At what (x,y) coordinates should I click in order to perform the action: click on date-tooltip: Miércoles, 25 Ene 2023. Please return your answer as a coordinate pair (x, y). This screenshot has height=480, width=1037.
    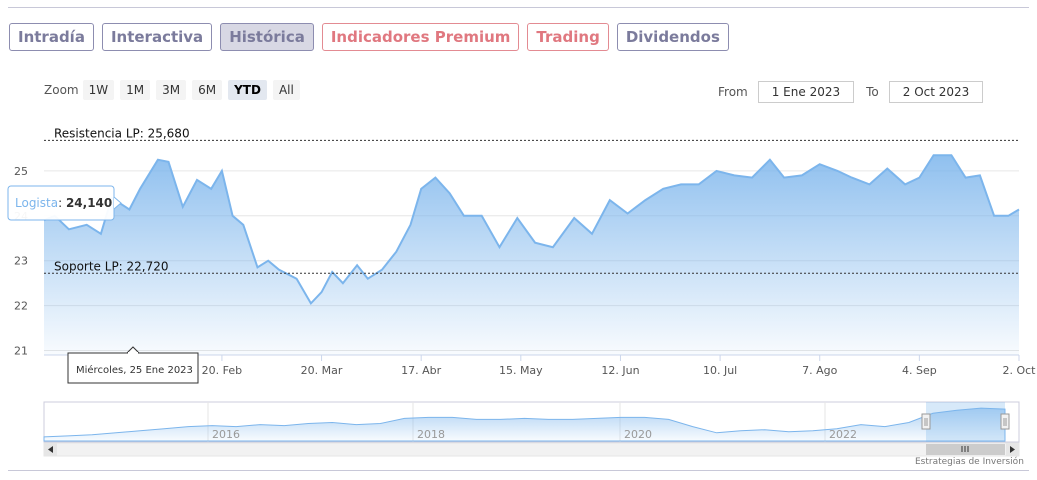
    Looking at the image, I should click on (133, 365).